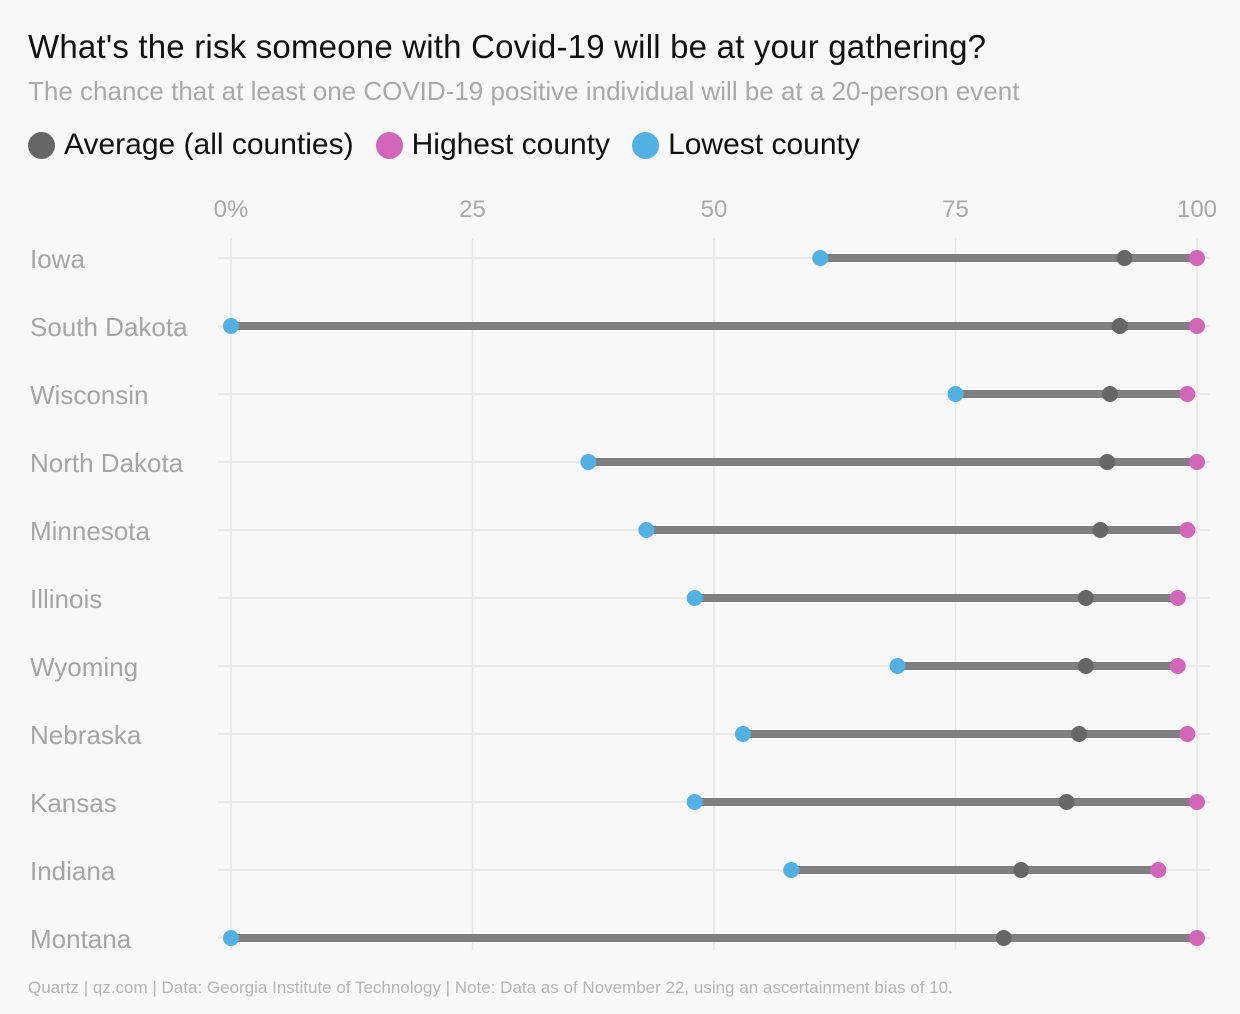 Image resolution: width=1240 pixels, height=1014 pixels. I want to click on category-label: Kansas, so click(73, 803).